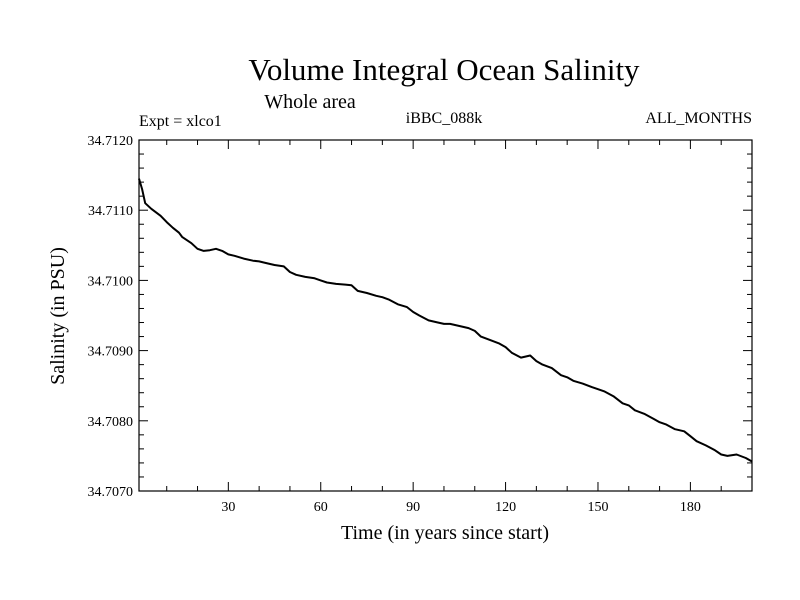 The height and width of the screenshot is (600, 800). Describe the element at coordinates (461, 507) in the screenshot. I see `x-tick-labels: 30 60 90 120 150 180` at that location.